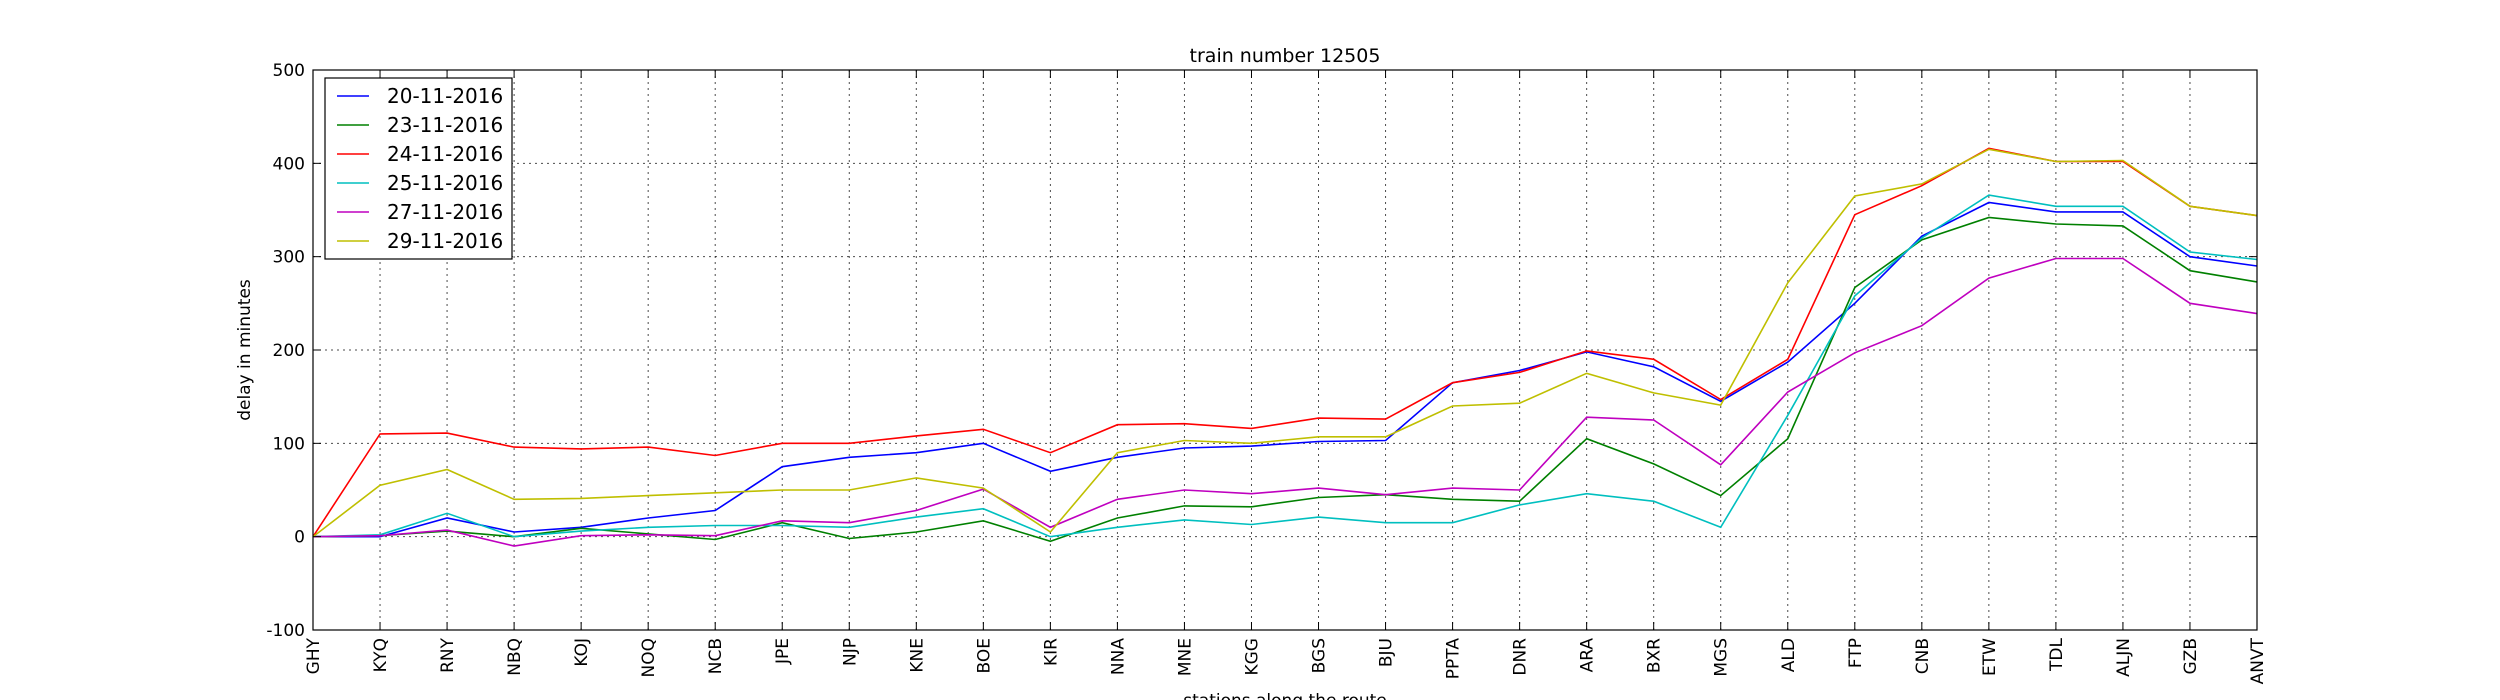  I want to click on x-tick-label: KGG, so click(1252, 657).